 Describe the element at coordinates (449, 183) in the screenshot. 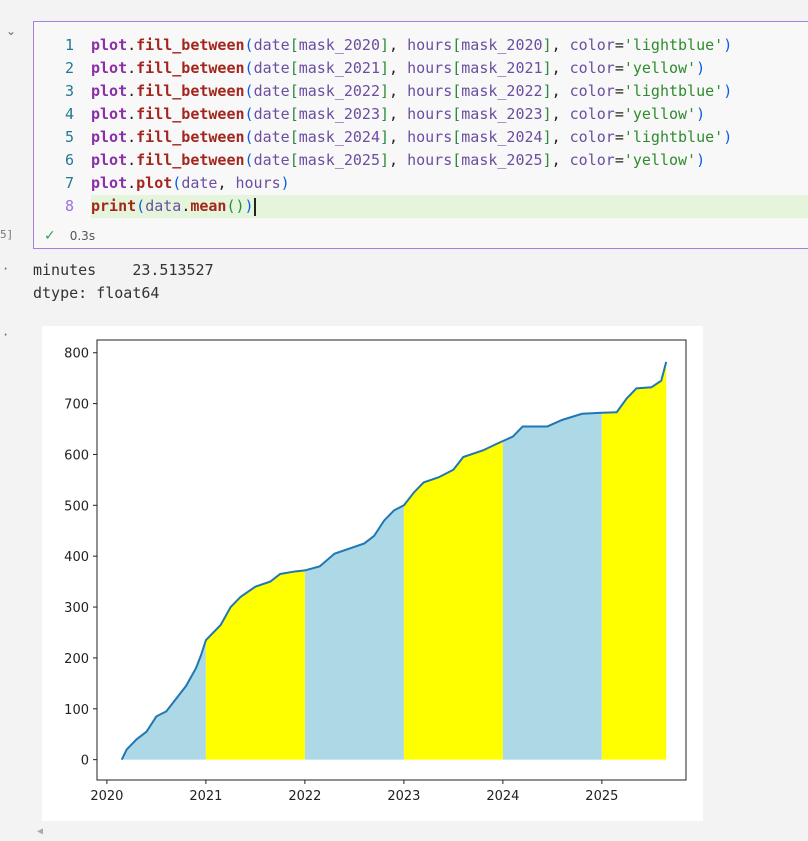

I see `code-text: plot.plot(date, hours)` at that location.